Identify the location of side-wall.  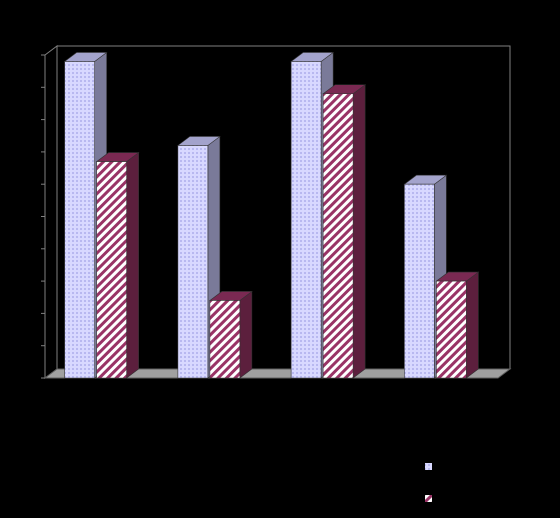
(51, 212).